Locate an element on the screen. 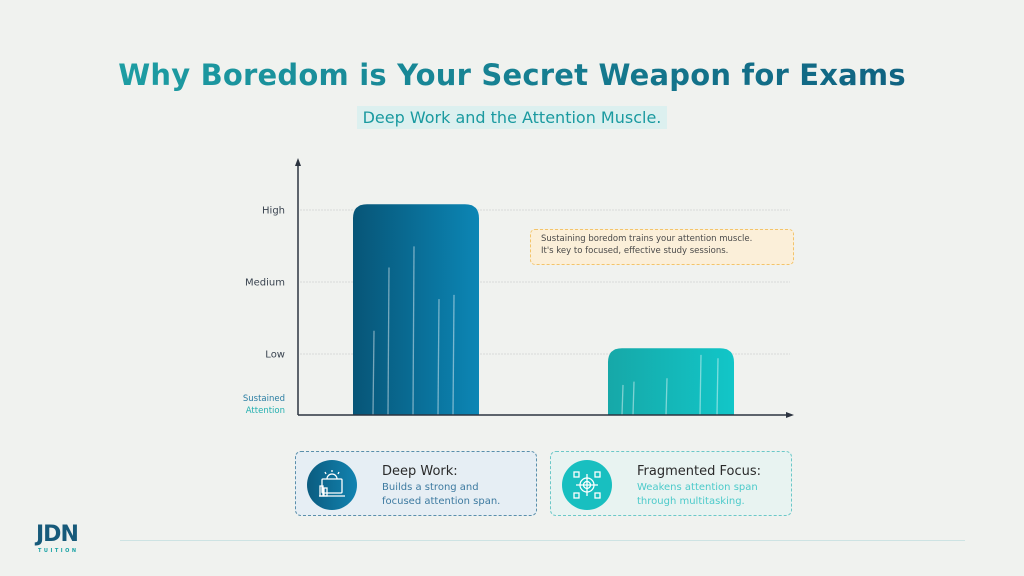 The image size is (1024, 576). bar-deep-work is located at coordinates (416, 309).